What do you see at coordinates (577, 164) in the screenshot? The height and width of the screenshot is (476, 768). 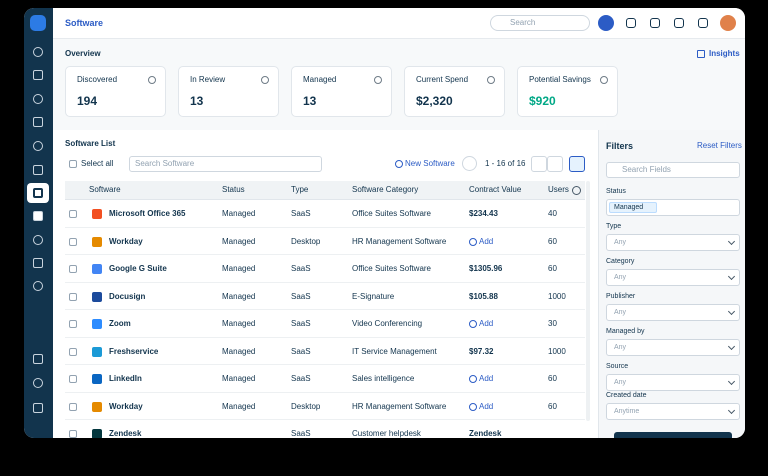 I see `filter-button` at bounding box center [577, 164].